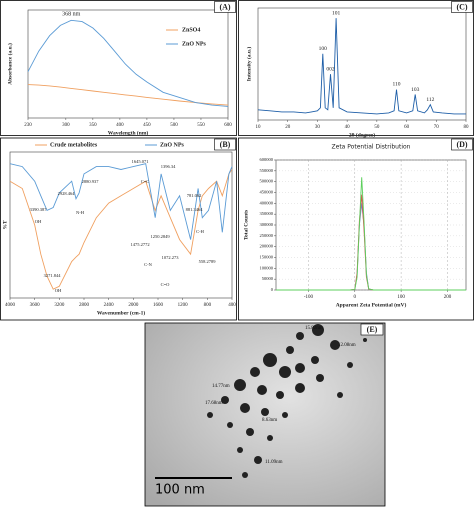 The image size is (474, 508). Describe the element at coordinates (5, 225) in the screenshot. I see `y-axis-label: %T` at that location.